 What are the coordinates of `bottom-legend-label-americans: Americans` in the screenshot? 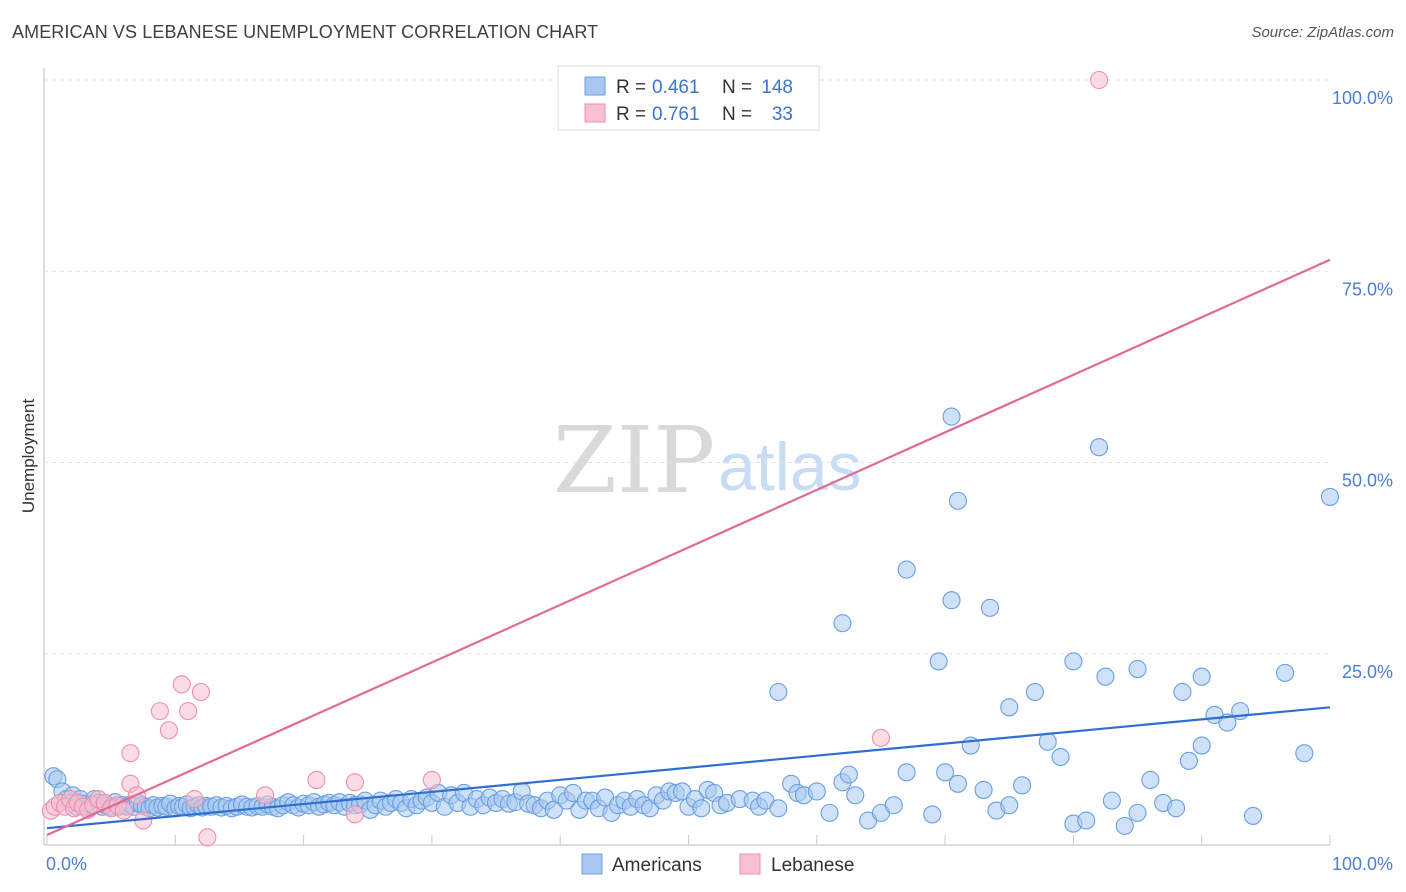 It's located at (657, 865).